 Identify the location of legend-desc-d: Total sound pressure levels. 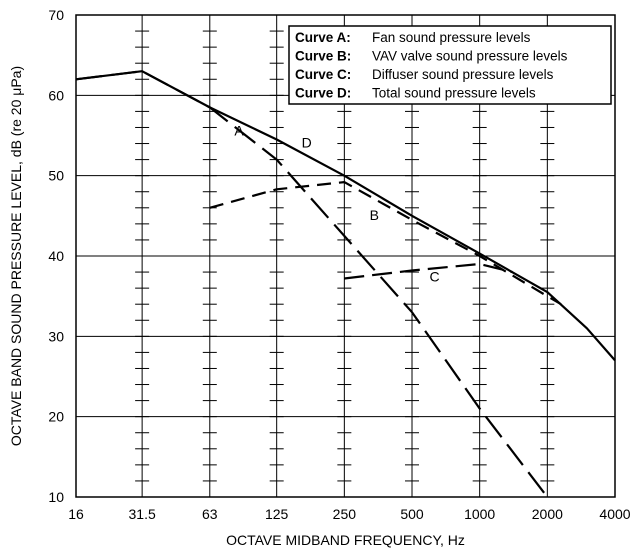
(454, 93).